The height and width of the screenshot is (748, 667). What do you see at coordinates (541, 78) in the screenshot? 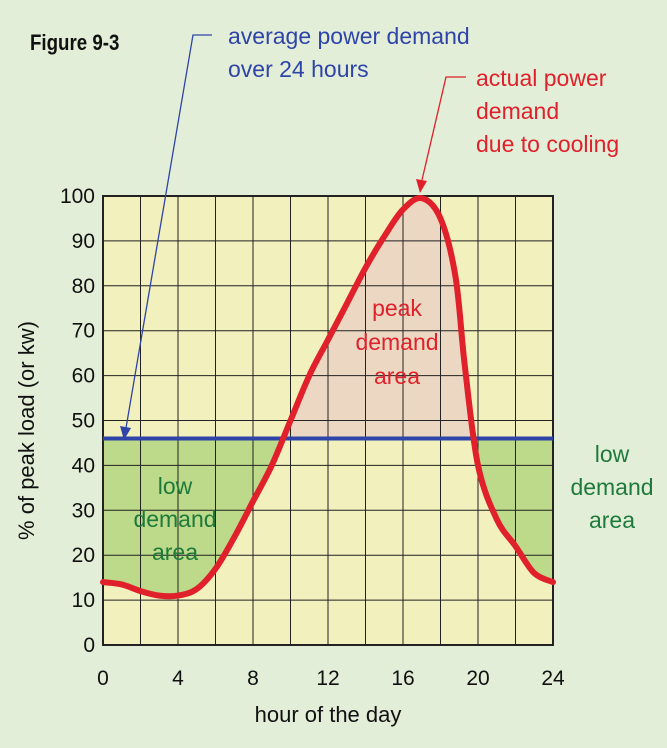
I see `actual-demand-label: actual power` at bounding box center [541, 78].